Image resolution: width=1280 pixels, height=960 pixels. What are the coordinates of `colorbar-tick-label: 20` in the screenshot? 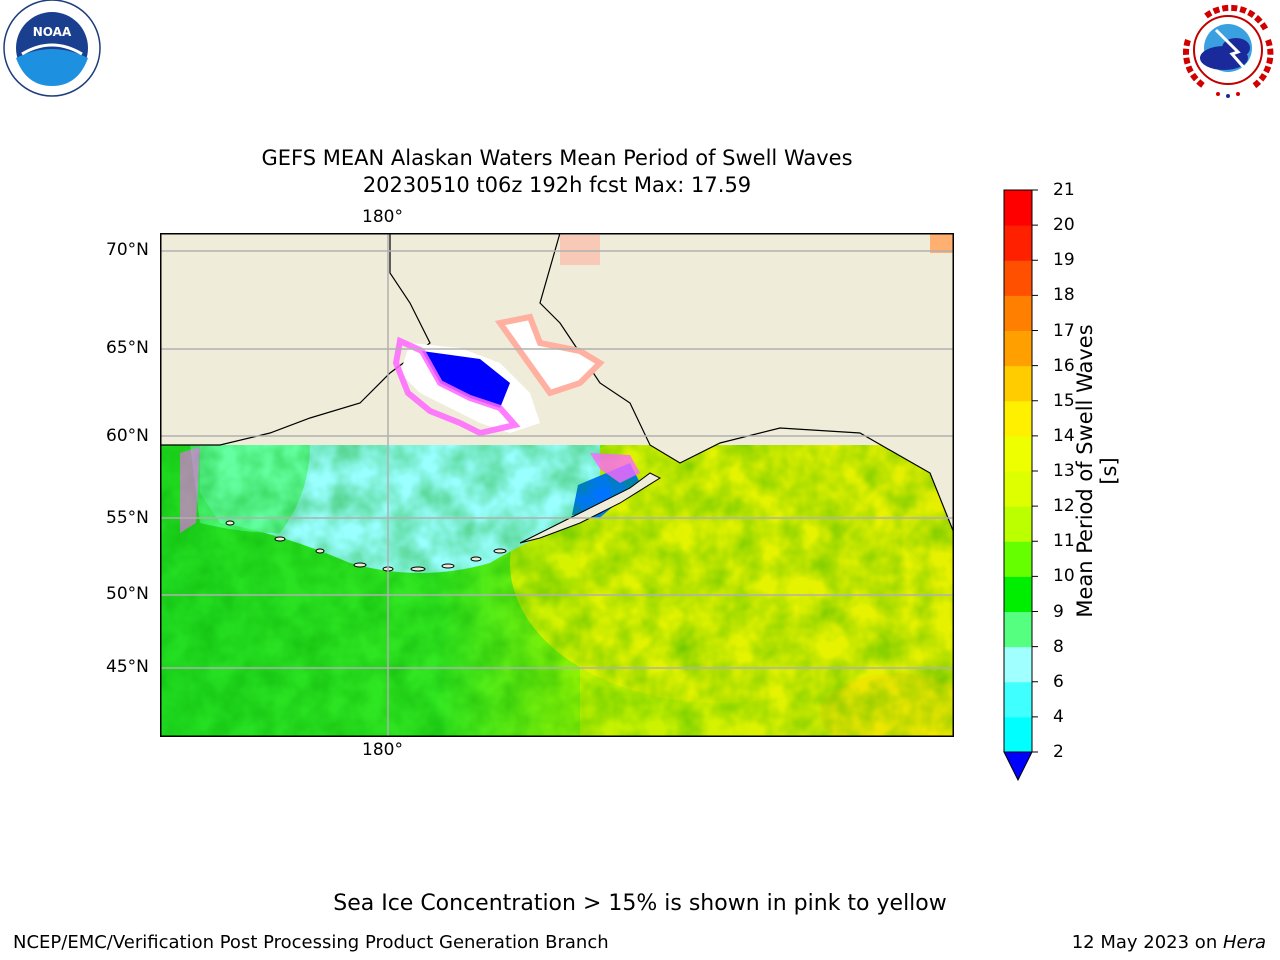 It's located at (1064, 225).